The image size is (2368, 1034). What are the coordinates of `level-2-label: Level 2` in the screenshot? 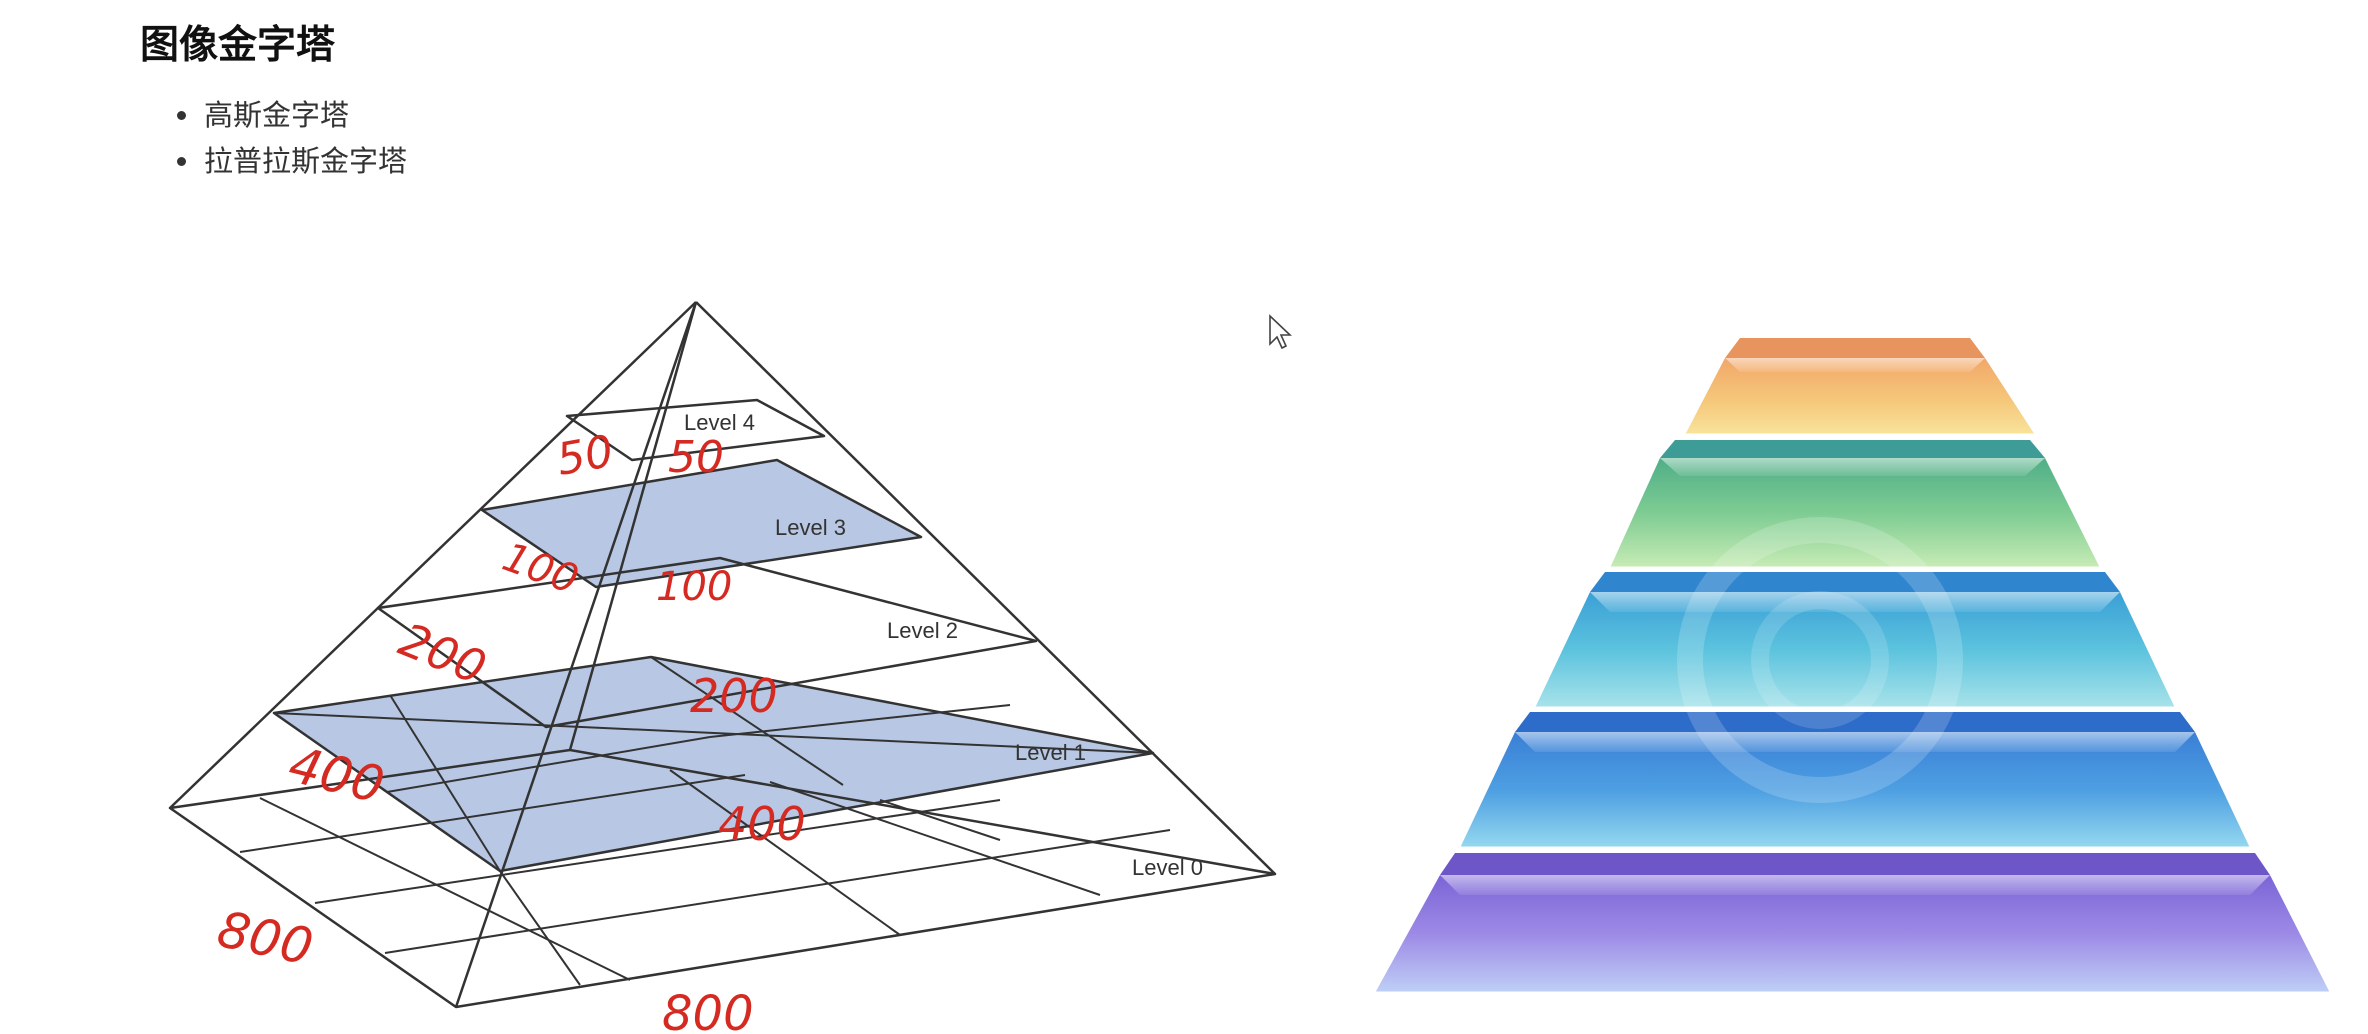 It's located at (922, 630).